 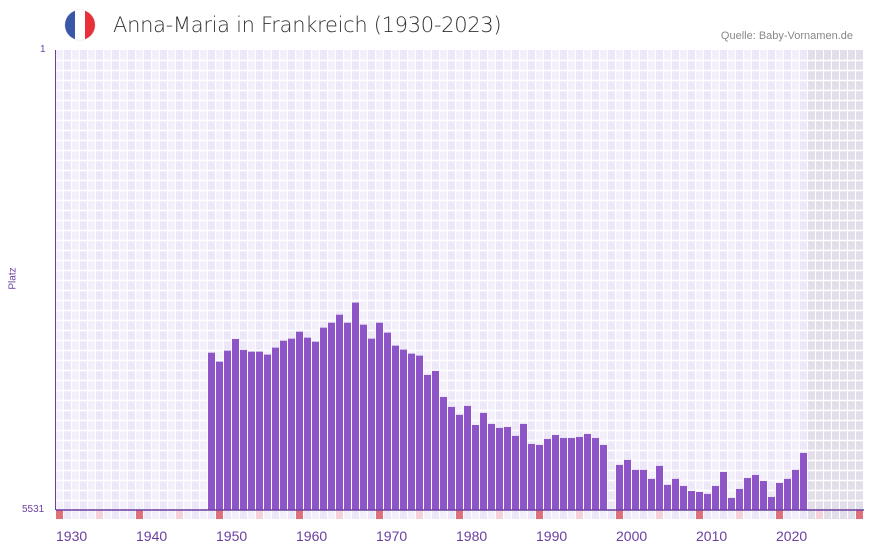 I want to click on bar-1966, so click(x=347, y=416).